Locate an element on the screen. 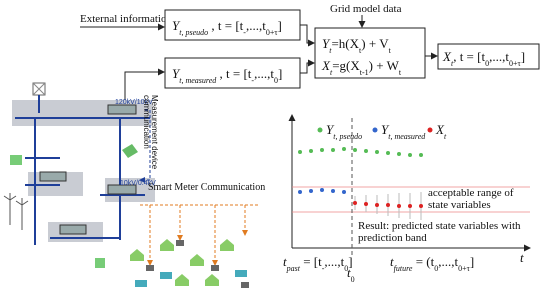  t-future: tfuture = (t0,...,t0+τ] is located at coordinates (432, 263).